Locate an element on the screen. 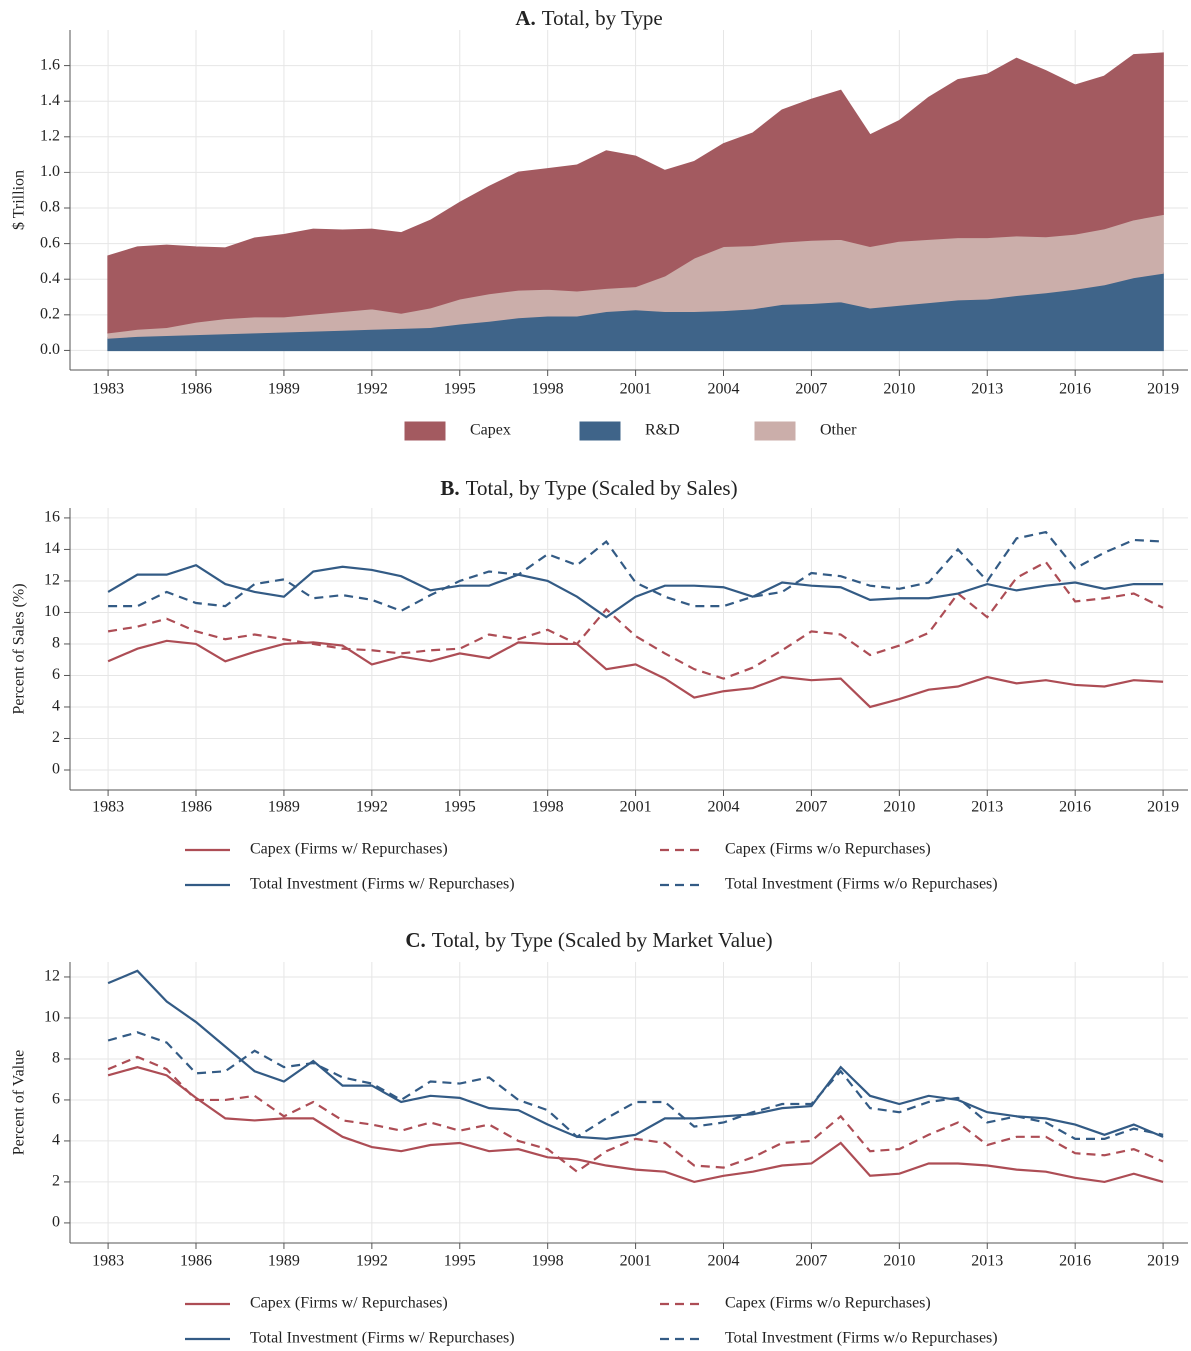  legend-label: R&D is located at coordinates (662, 430).